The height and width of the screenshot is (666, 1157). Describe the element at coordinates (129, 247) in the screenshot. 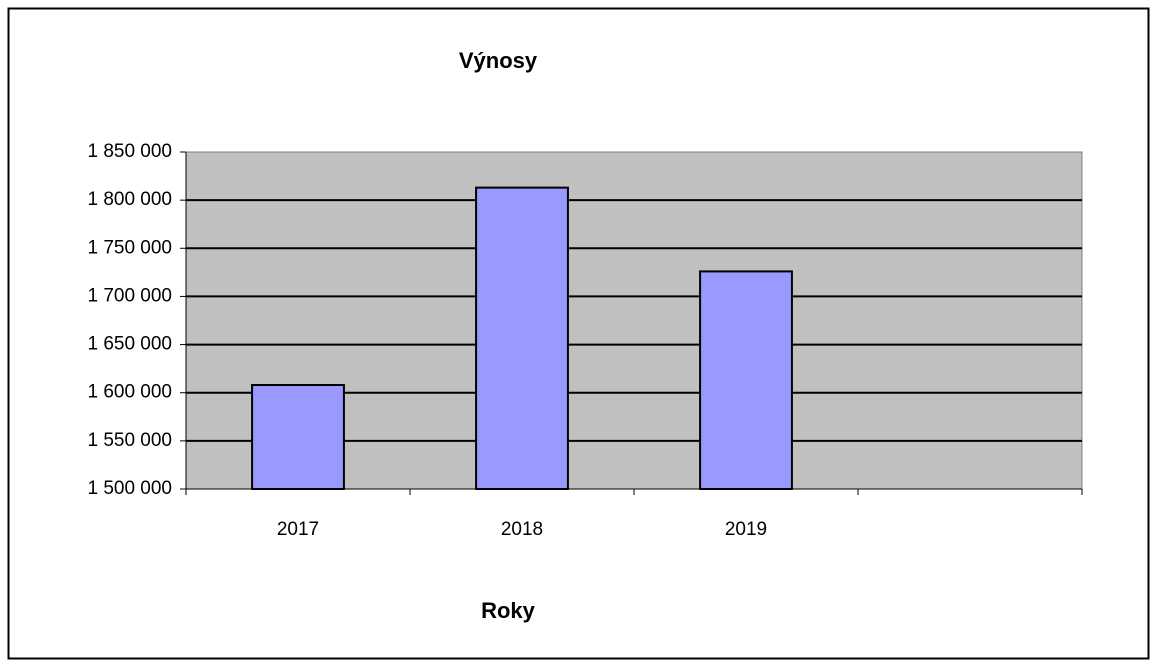

I see `y-tick-label: 1 750 000` at that location.